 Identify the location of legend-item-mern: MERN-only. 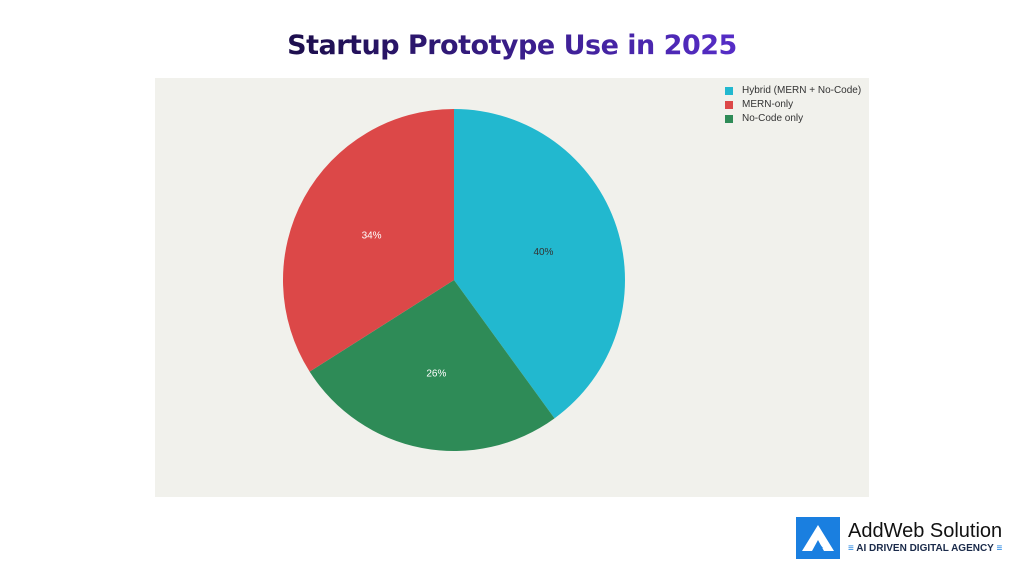
(793, 105).